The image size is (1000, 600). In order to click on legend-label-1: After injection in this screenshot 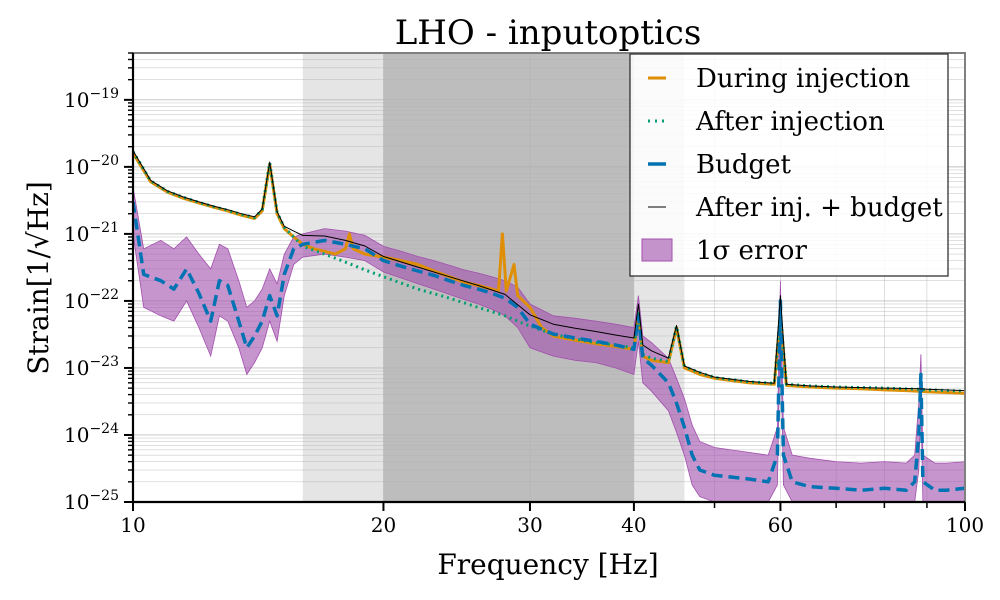, I will do `click(790, 122)`.